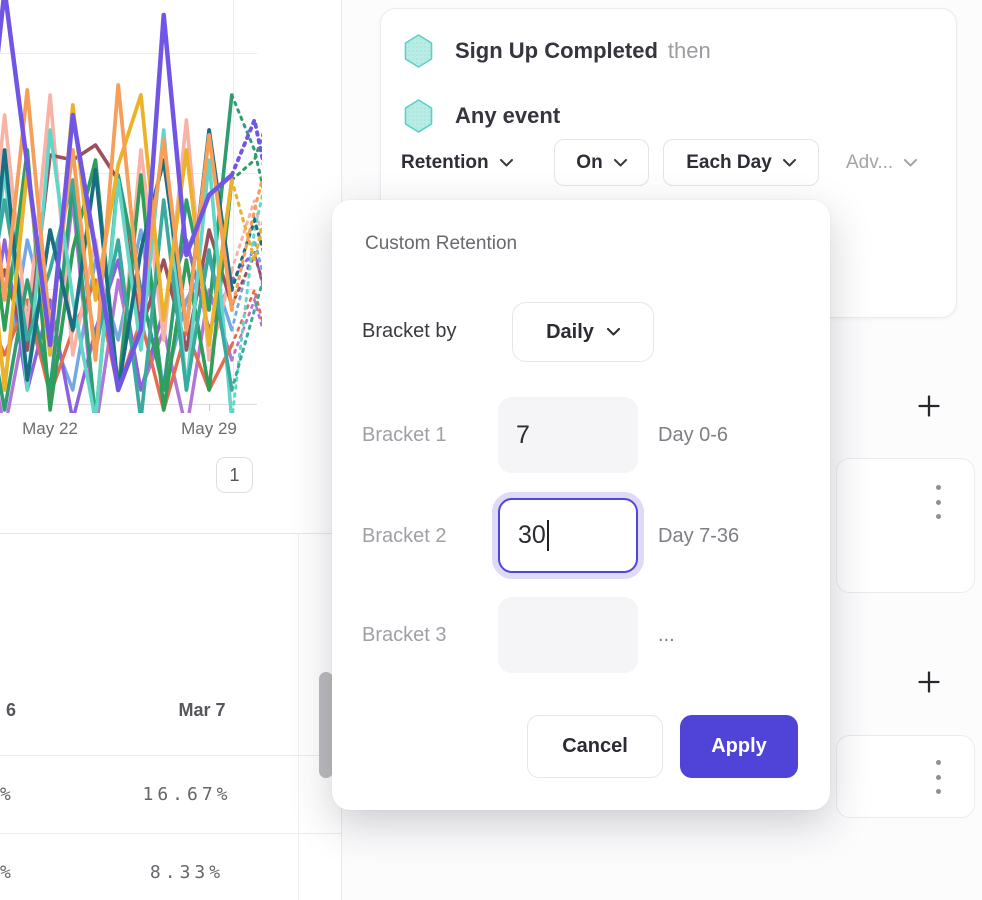 The image size is (982, 900). What do you see at coordinates (523, 434) in the screenshot?
I see `bracket-1-value: 7` at bounding box center [523, 434].